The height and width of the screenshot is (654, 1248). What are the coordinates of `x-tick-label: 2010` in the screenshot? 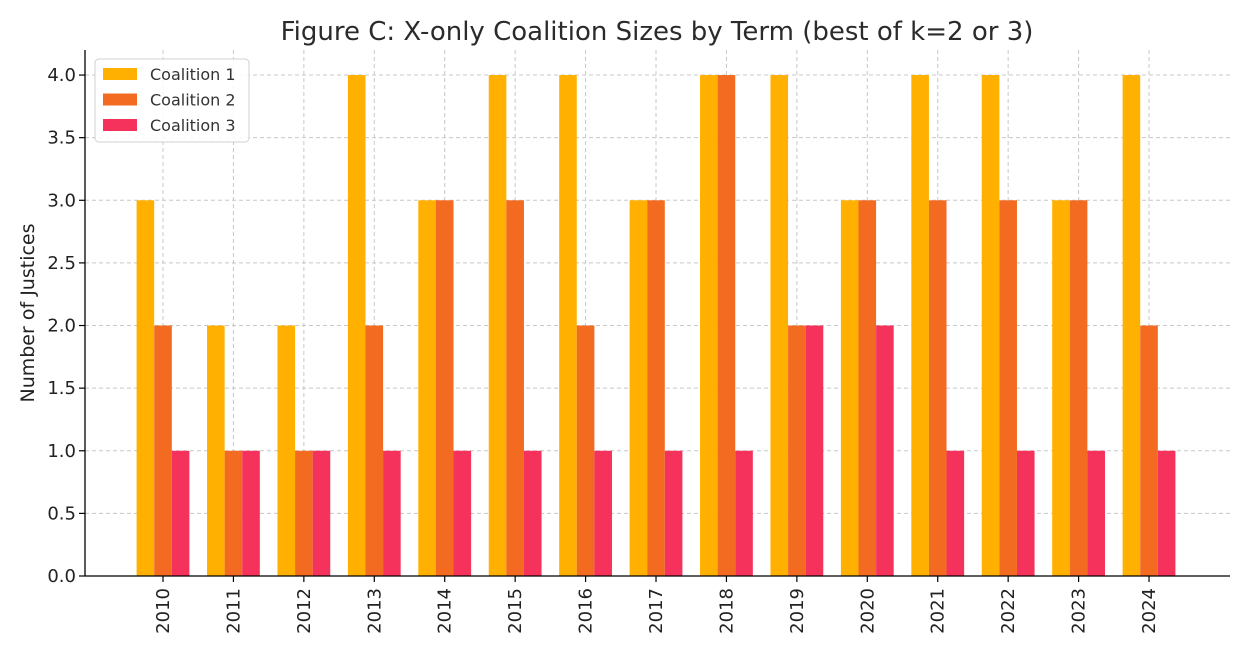 It's located at (163, 611).